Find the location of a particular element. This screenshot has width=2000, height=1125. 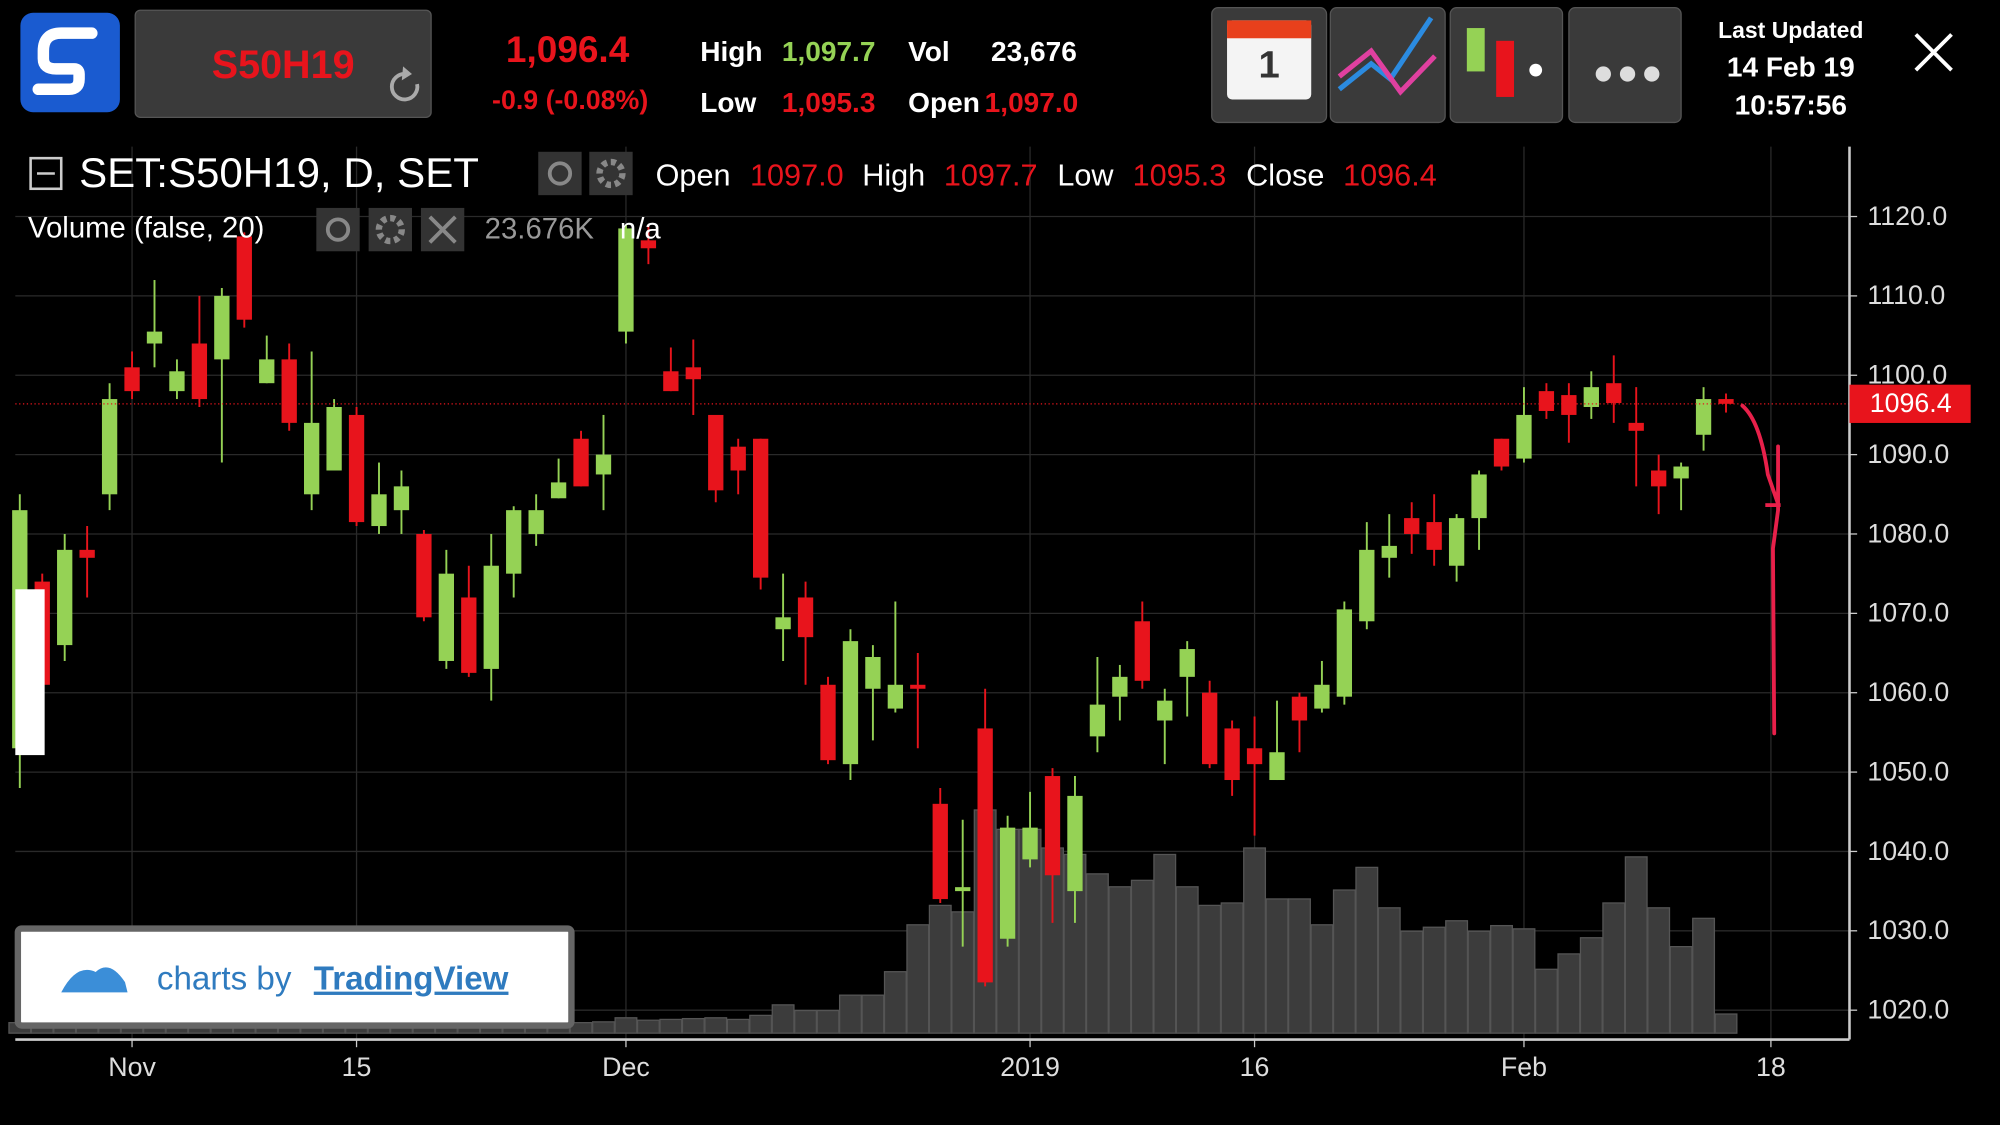

y-tick-label: 1090.0 is located at coordinates (1908, 454).